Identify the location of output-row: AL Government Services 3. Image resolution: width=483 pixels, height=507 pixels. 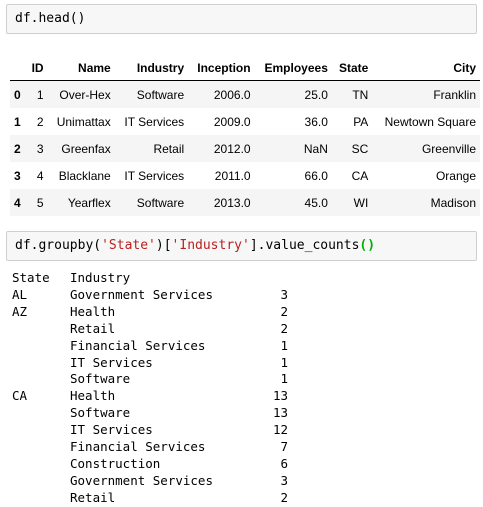
(150, 295).